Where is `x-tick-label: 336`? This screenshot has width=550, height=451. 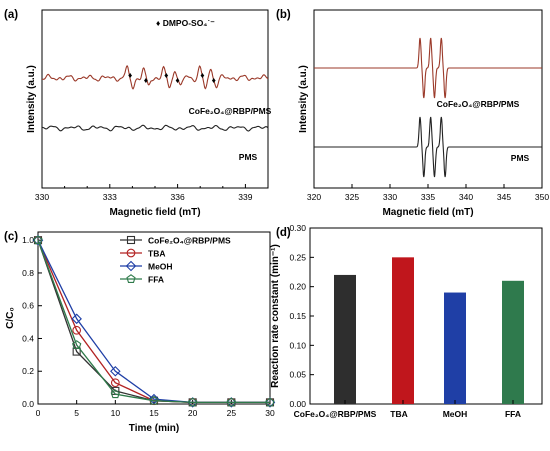 x-tick-label: 336 is located at coordinates (178, 197).